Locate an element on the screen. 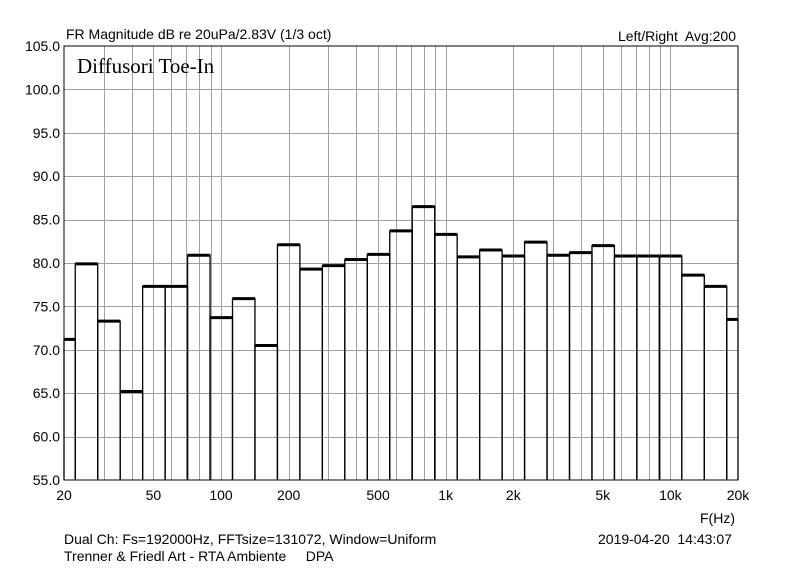  footer-timestamp: 2019-04-20 14:43:07 is located at coordinates (665, 539).